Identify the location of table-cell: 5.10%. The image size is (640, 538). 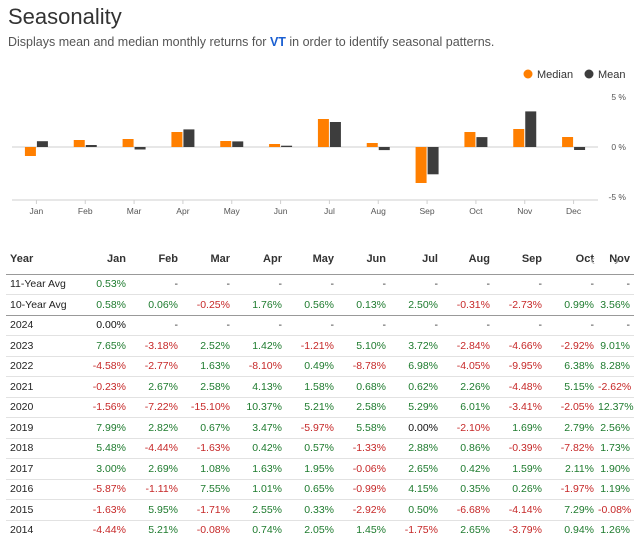
(364, 346).